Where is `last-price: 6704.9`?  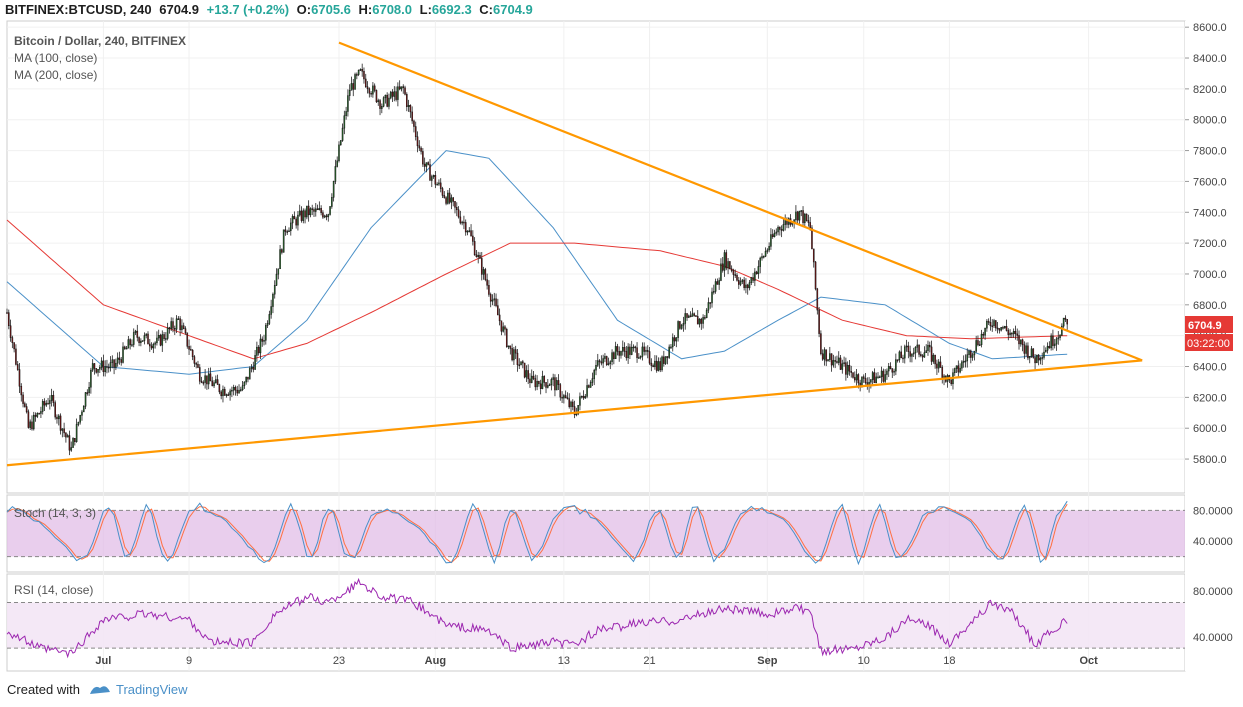 last-price: 6704.9 is located at coordinates (179, 9).